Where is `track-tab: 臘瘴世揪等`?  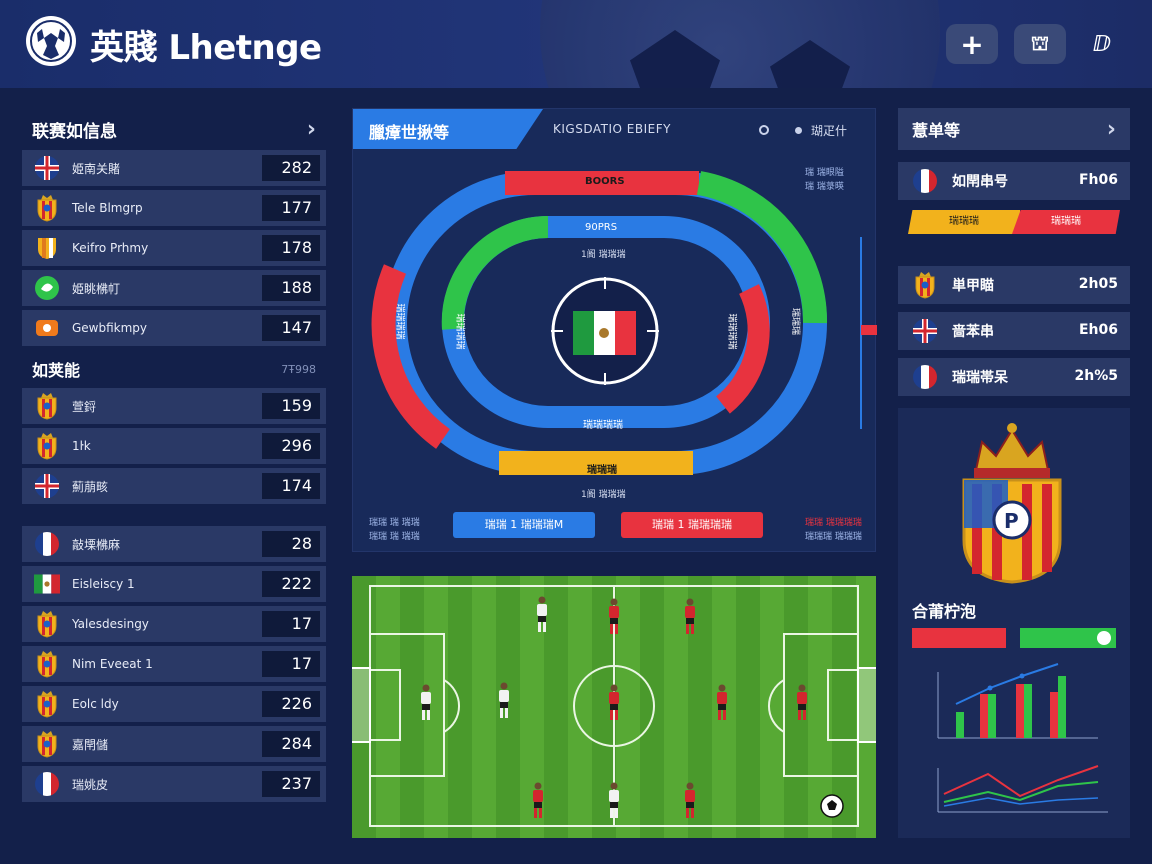
track-tab: 臘瘴世揪等 is located at coordinates (448, 129).